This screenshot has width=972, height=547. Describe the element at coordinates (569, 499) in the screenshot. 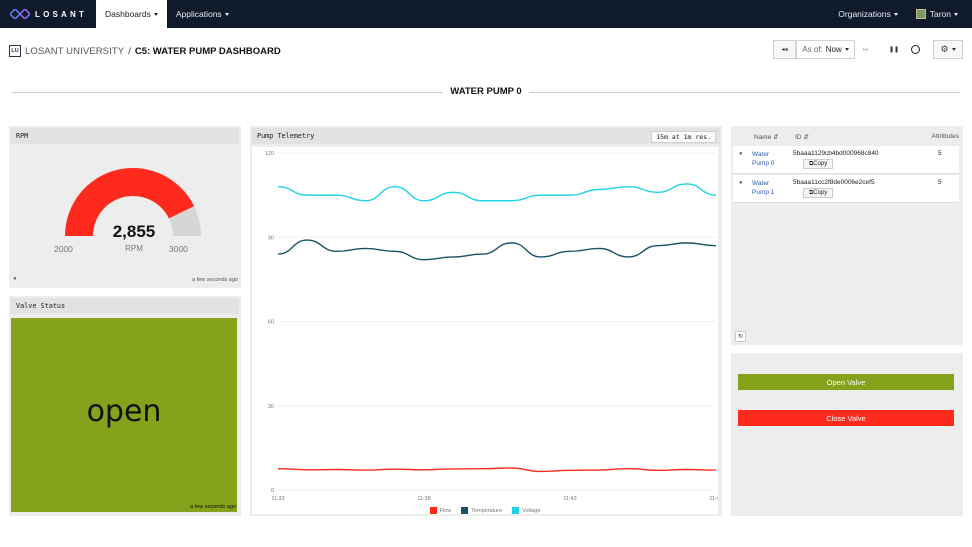

I see `x-tick-label: 11:43` at that location.